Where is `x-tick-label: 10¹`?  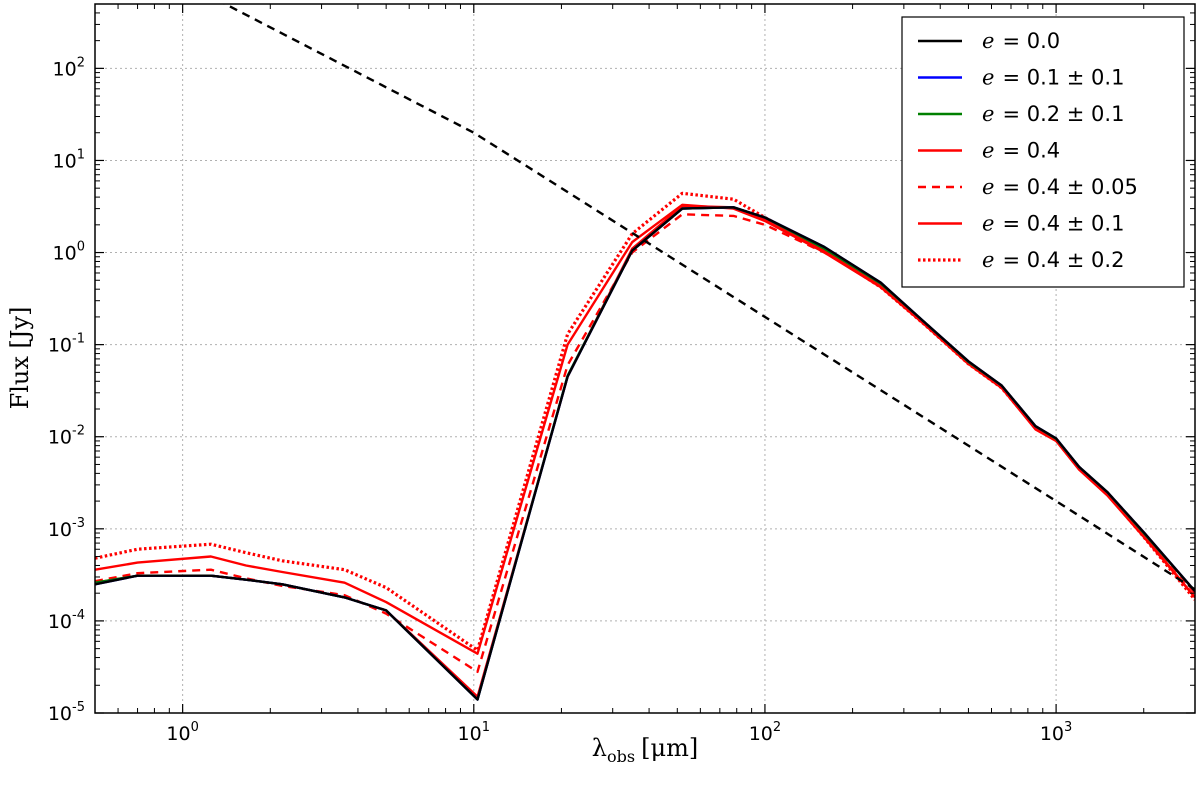
x-tick-label: 10¹ is located at coordinates (474, 732).